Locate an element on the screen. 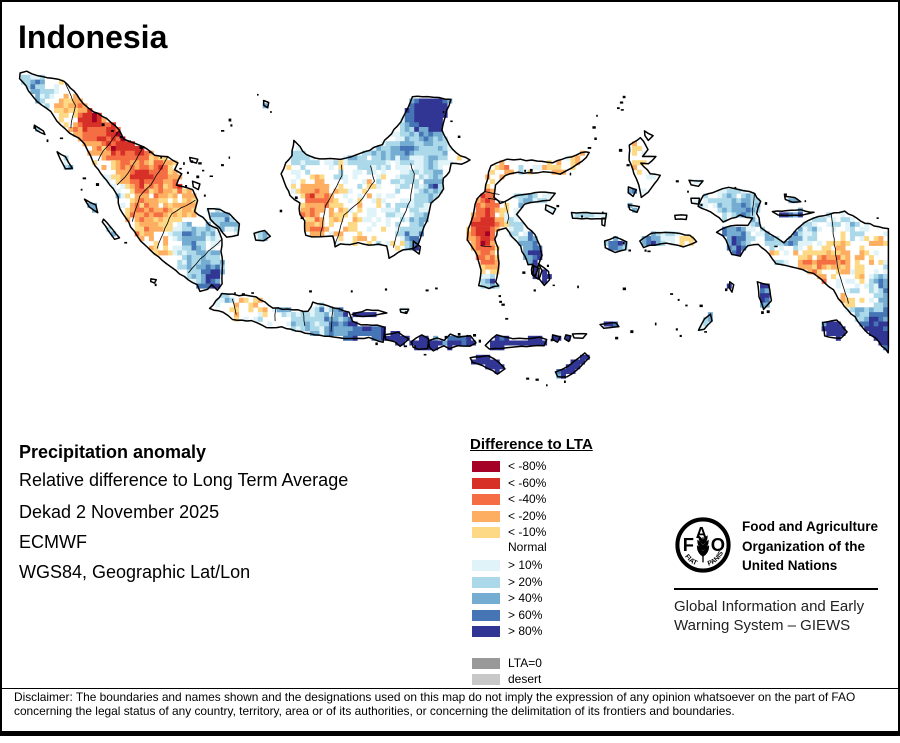 Image resolution: width=900 pixels, height=743 pixels. svg-text: O is located at coordinates (718, 544).